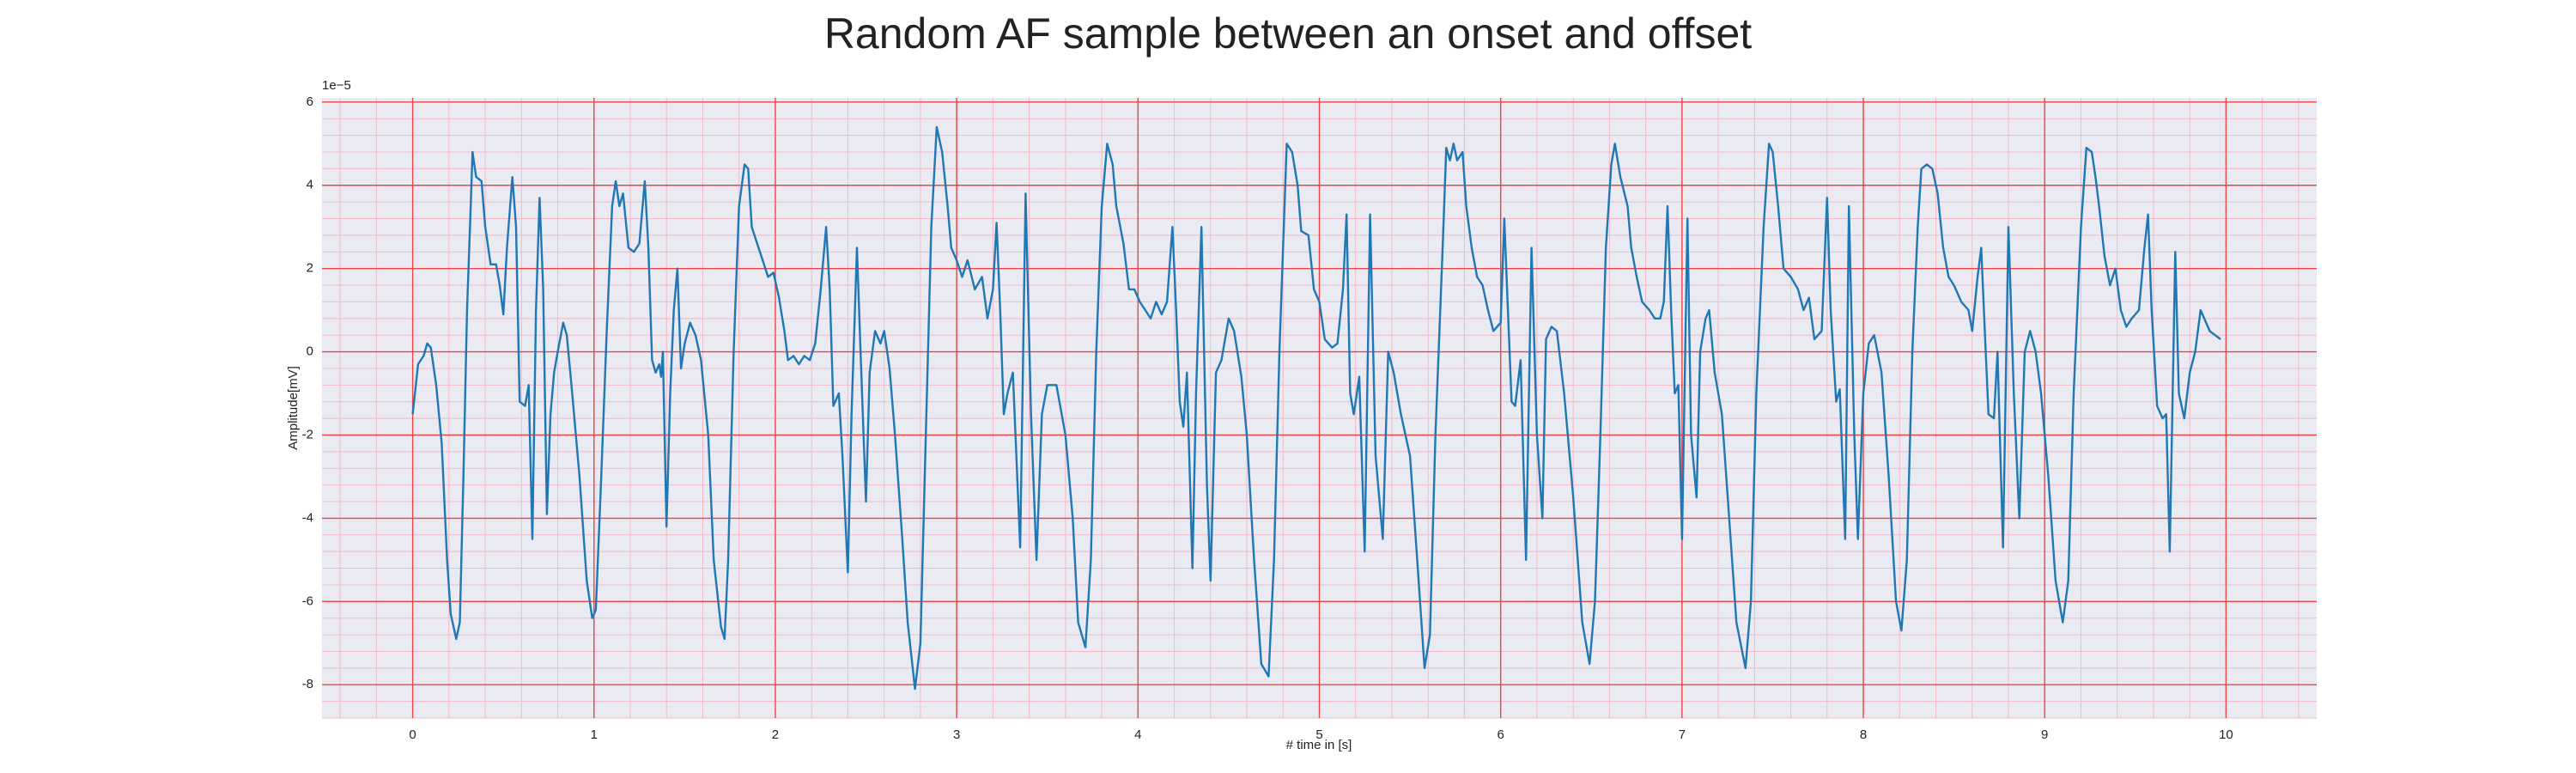 Image resolution: width=2576 pixels, height=773 pixels. Describe the element at coordinates (307, 600) in the screenshot. I see `y-tick-label: -6` at that location.